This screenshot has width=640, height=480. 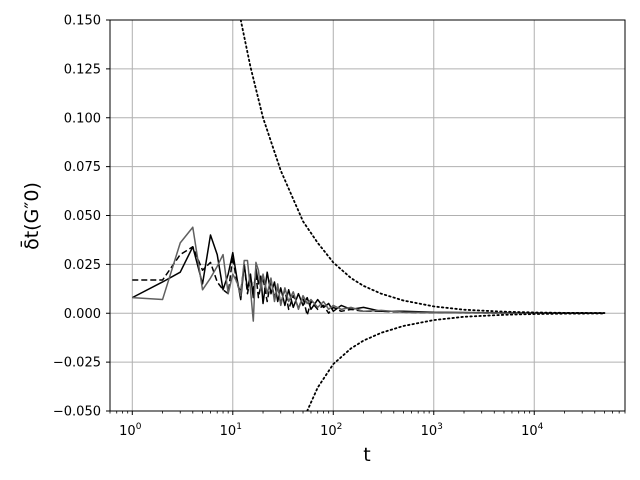 What do you see at coordinates (82, 69) in the screenshot?
I see `y-tick-label: 0.125` at bounding box center [82, 69].